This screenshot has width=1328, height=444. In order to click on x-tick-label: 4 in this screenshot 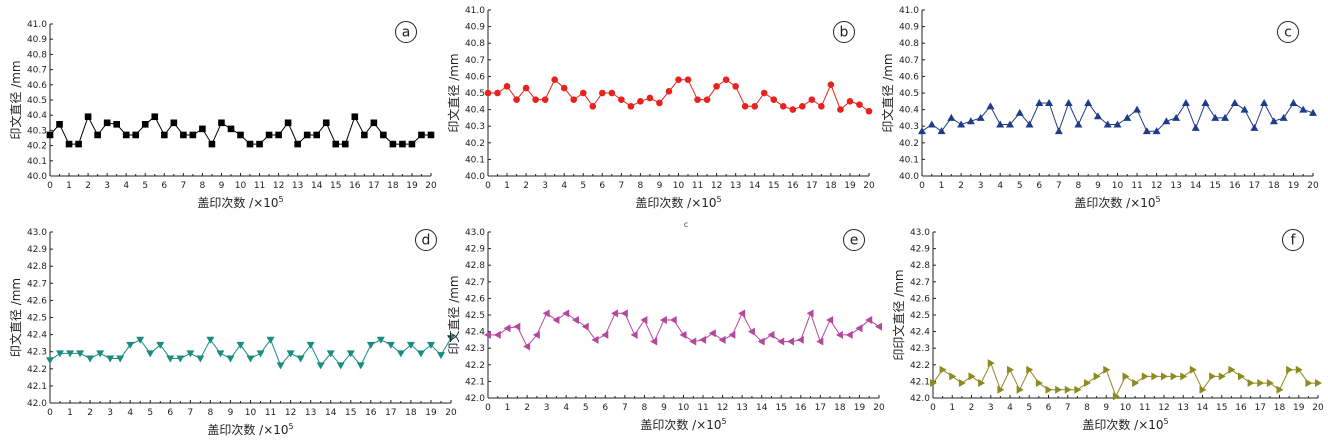, I will do `click(126, 186)`.